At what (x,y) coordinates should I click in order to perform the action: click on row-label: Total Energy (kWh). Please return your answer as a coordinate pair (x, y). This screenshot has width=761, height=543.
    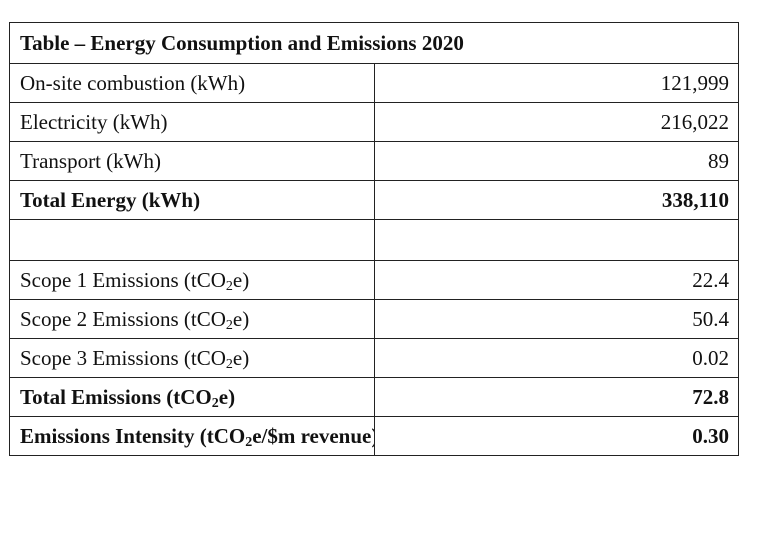
    Looking at the image, I should click on (192, 200).